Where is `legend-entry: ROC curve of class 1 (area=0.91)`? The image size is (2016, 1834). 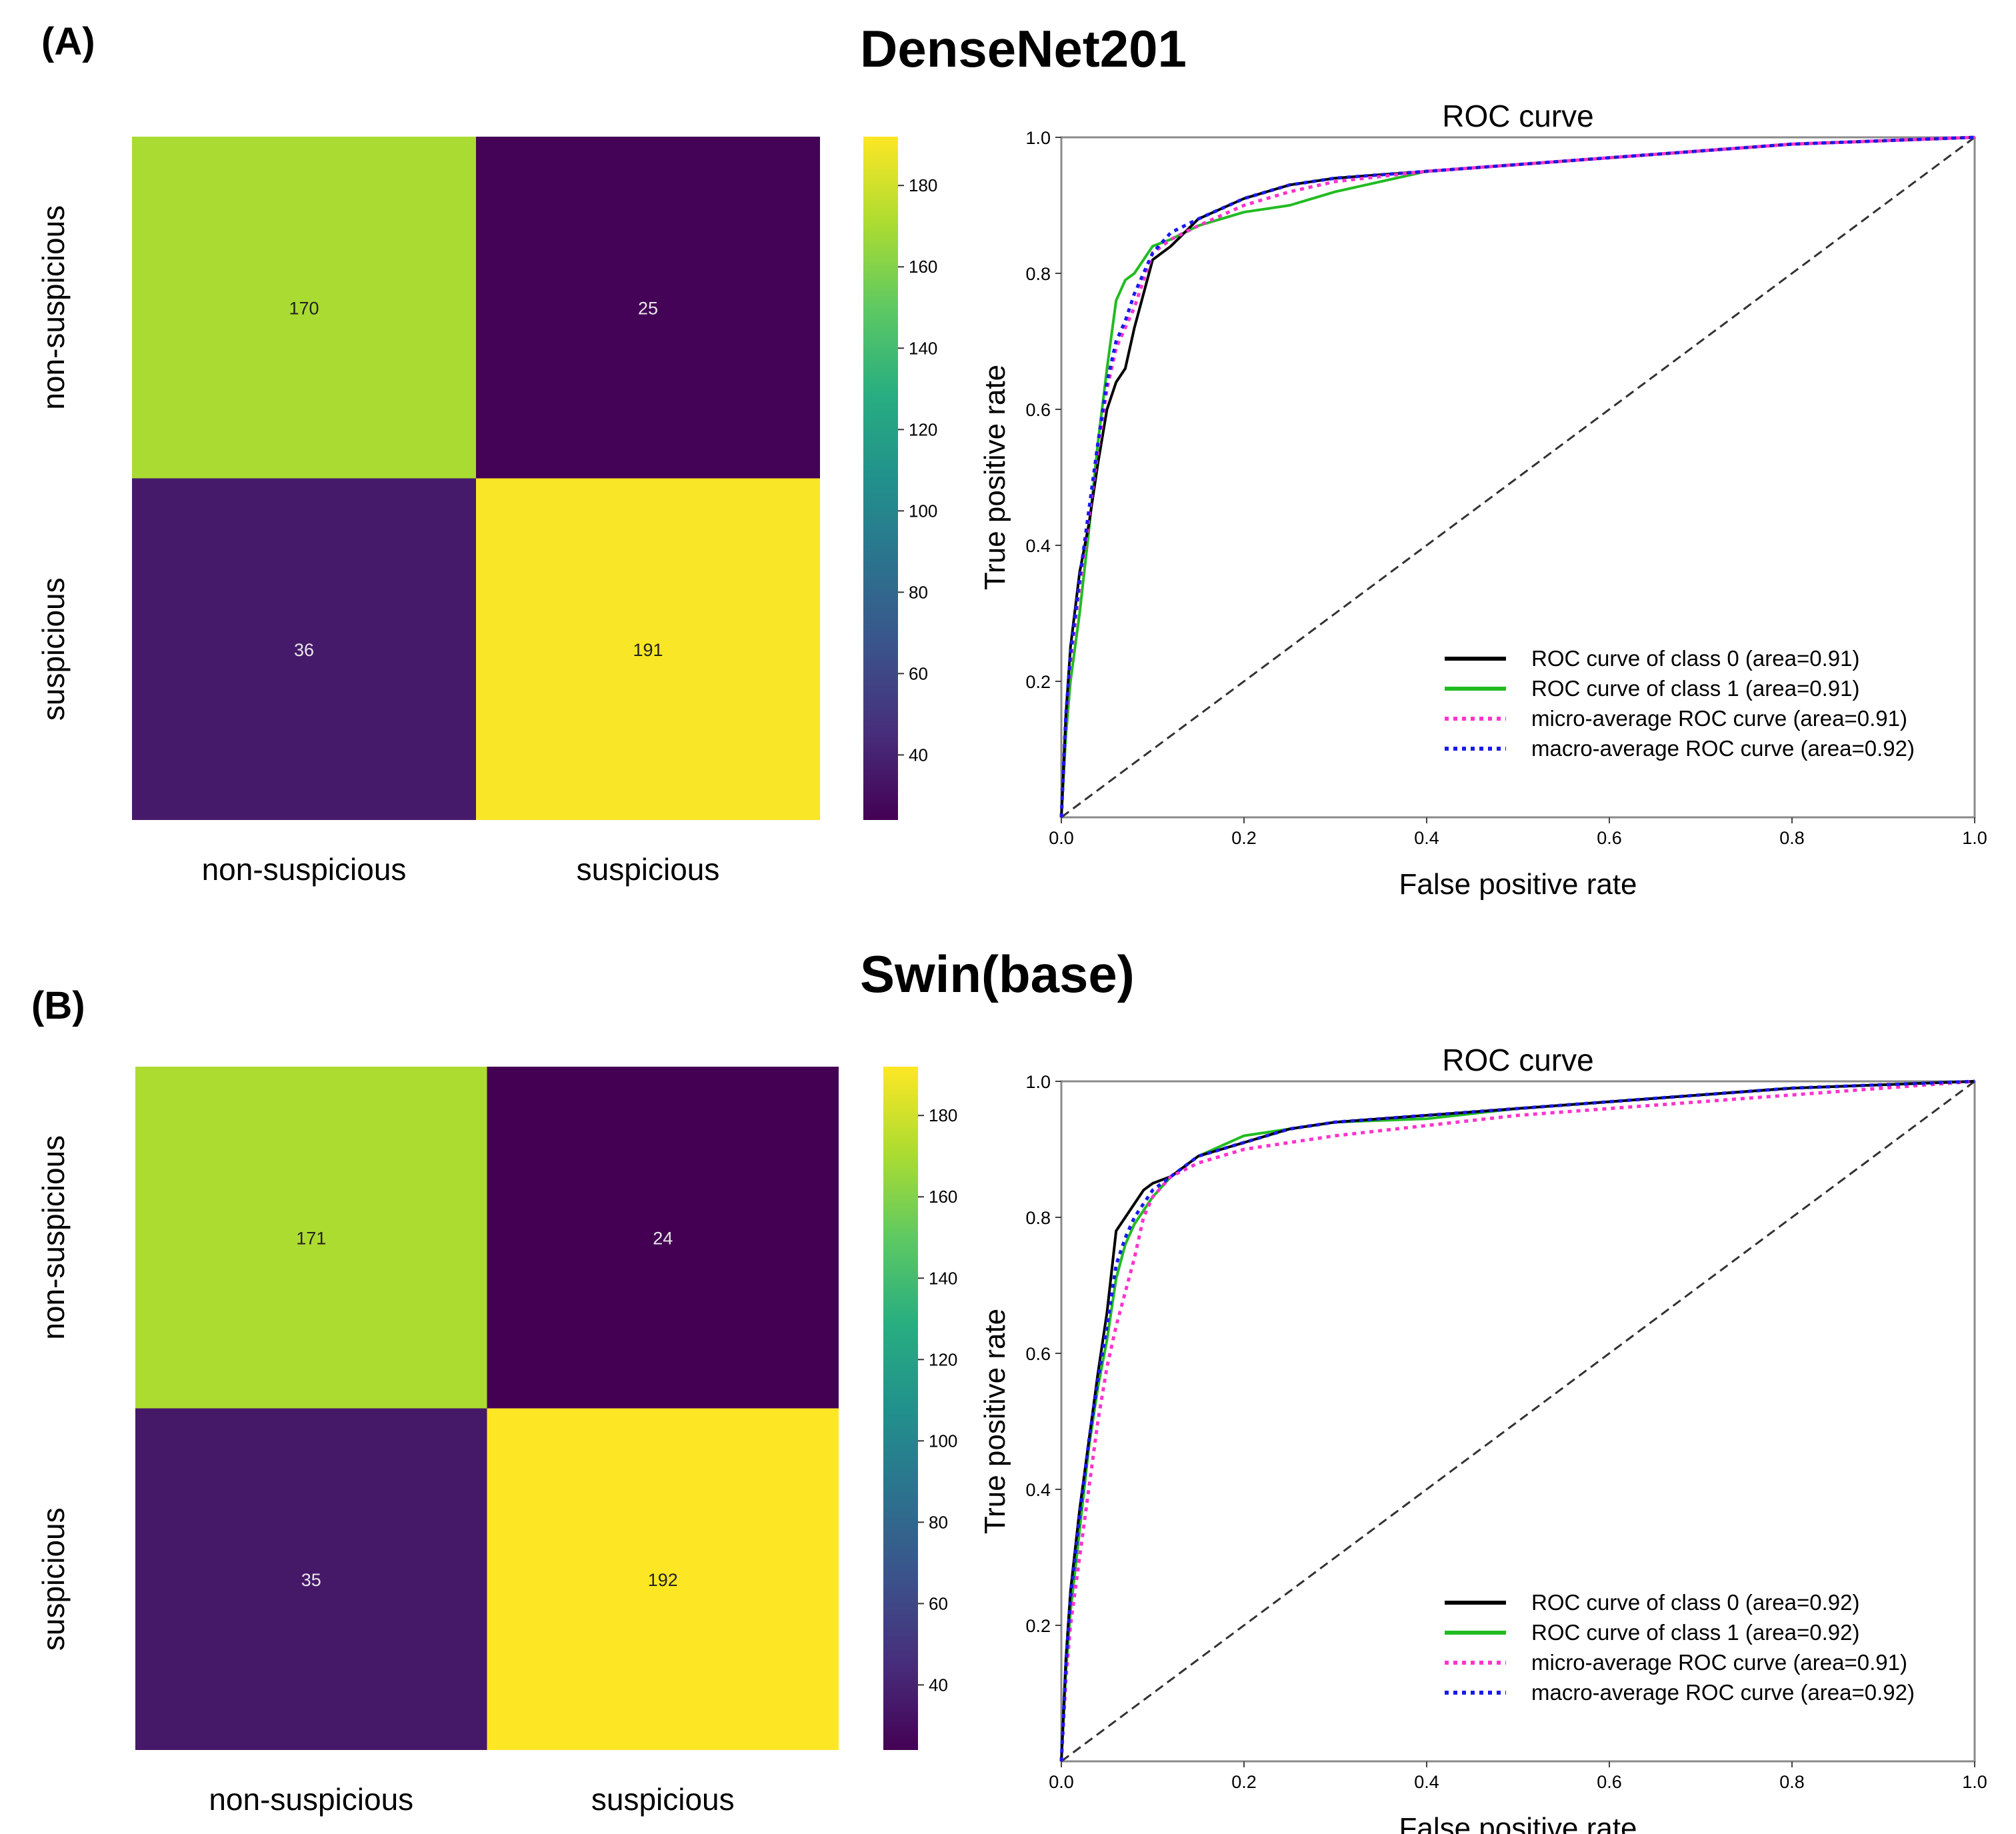
legend-entry: ROC curve of class 1 (area=0.91) is located at coordinates (1695, 688).